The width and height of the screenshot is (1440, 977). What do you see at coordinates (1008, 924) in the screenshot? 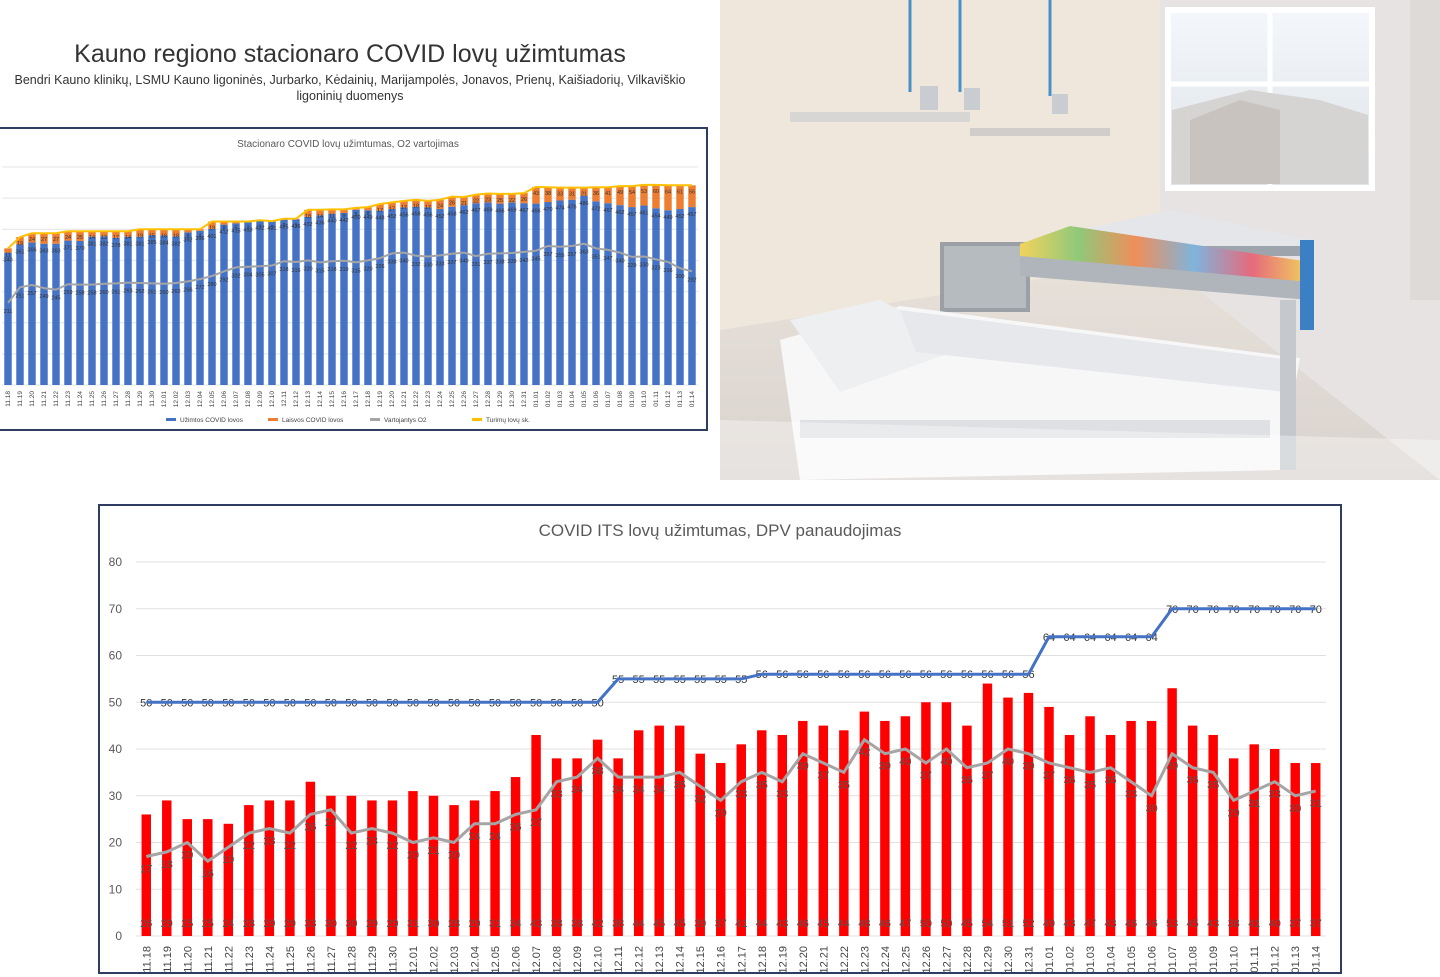
I see `data-label-its: 51` at bounding box center [1008, 924].